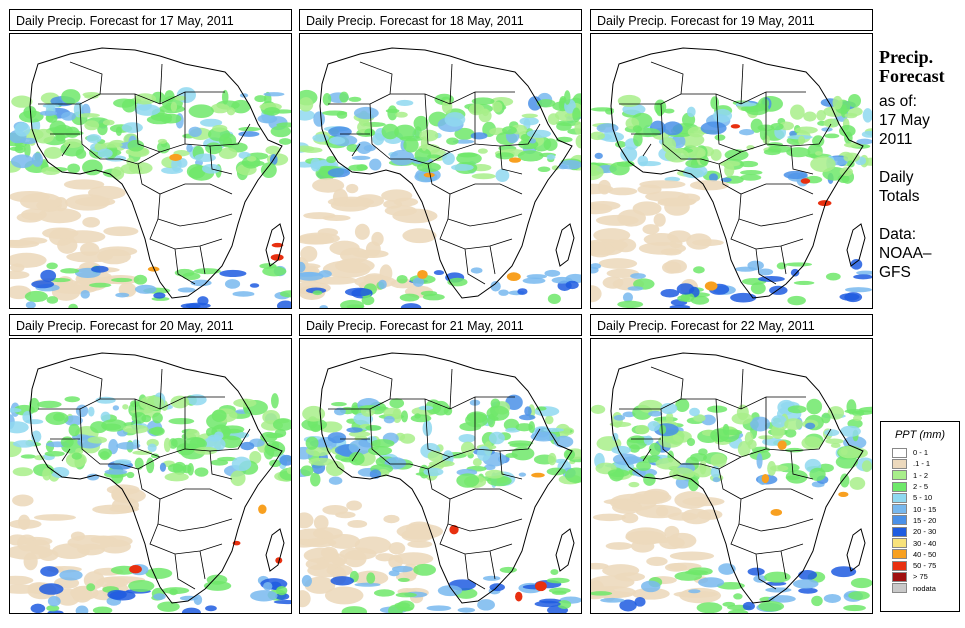  Describe the element at coordinates (150, 159) in the screenshot. I see `forecast-panel-1: Daily Precip. Forecast for 17 May, 2011` at that location.